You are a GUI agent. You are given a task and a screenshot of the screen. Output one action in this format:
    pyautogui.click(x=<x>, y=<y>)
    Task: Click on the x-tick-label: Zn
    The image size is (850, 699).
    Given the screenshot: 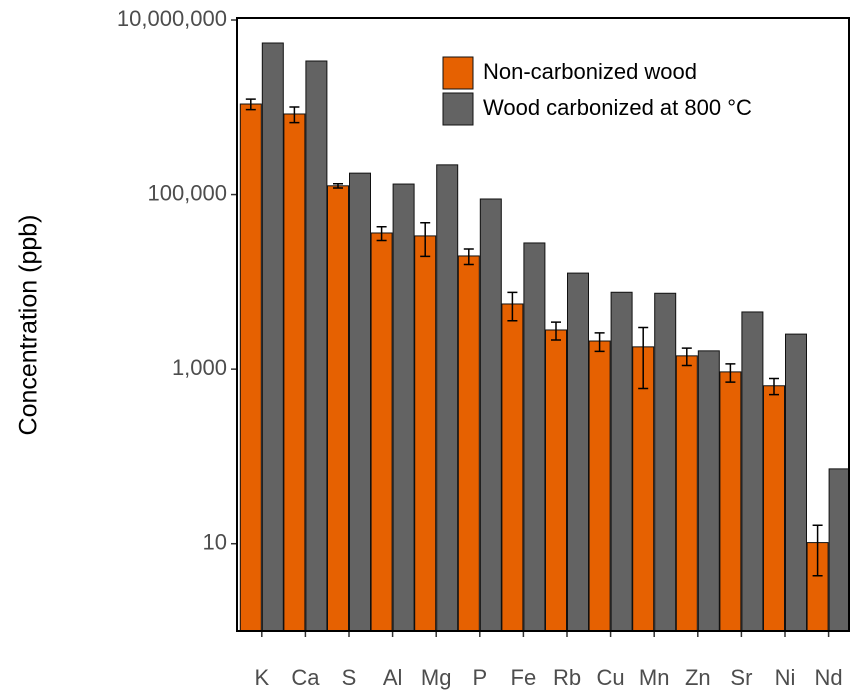 What is the action you would take?
    pyautogui.click(x=698, y=677)
    